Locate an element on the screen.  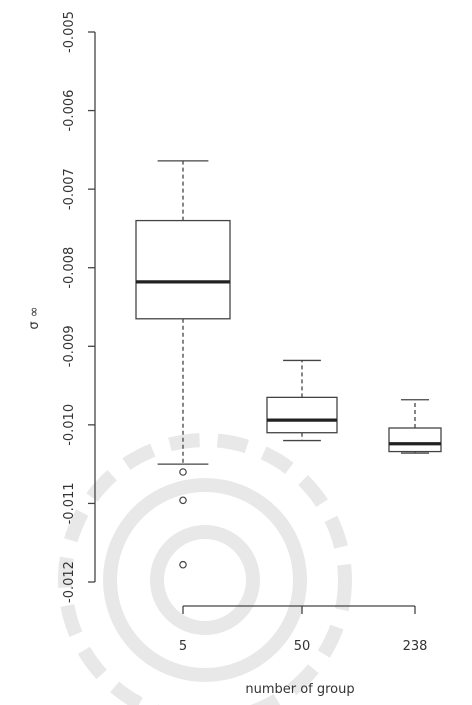
y-tick-label: -0.006 is located at coordinates (69, 111).